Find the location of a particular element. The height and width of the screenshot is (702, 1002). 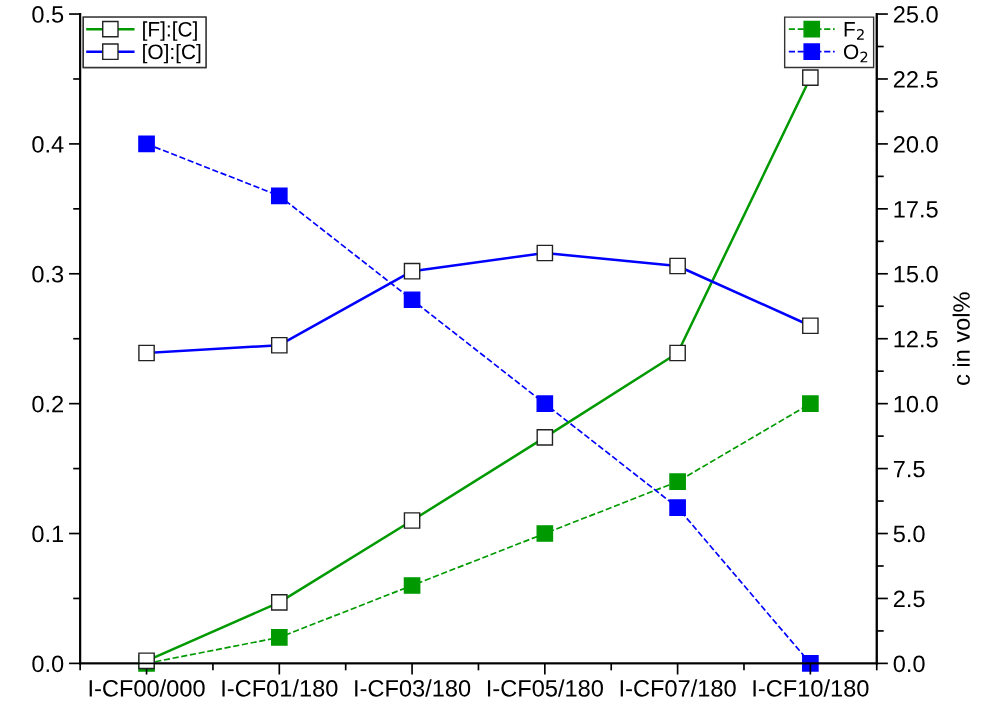

y-tick-label: 0.2 is located at coordinates (48, 404).